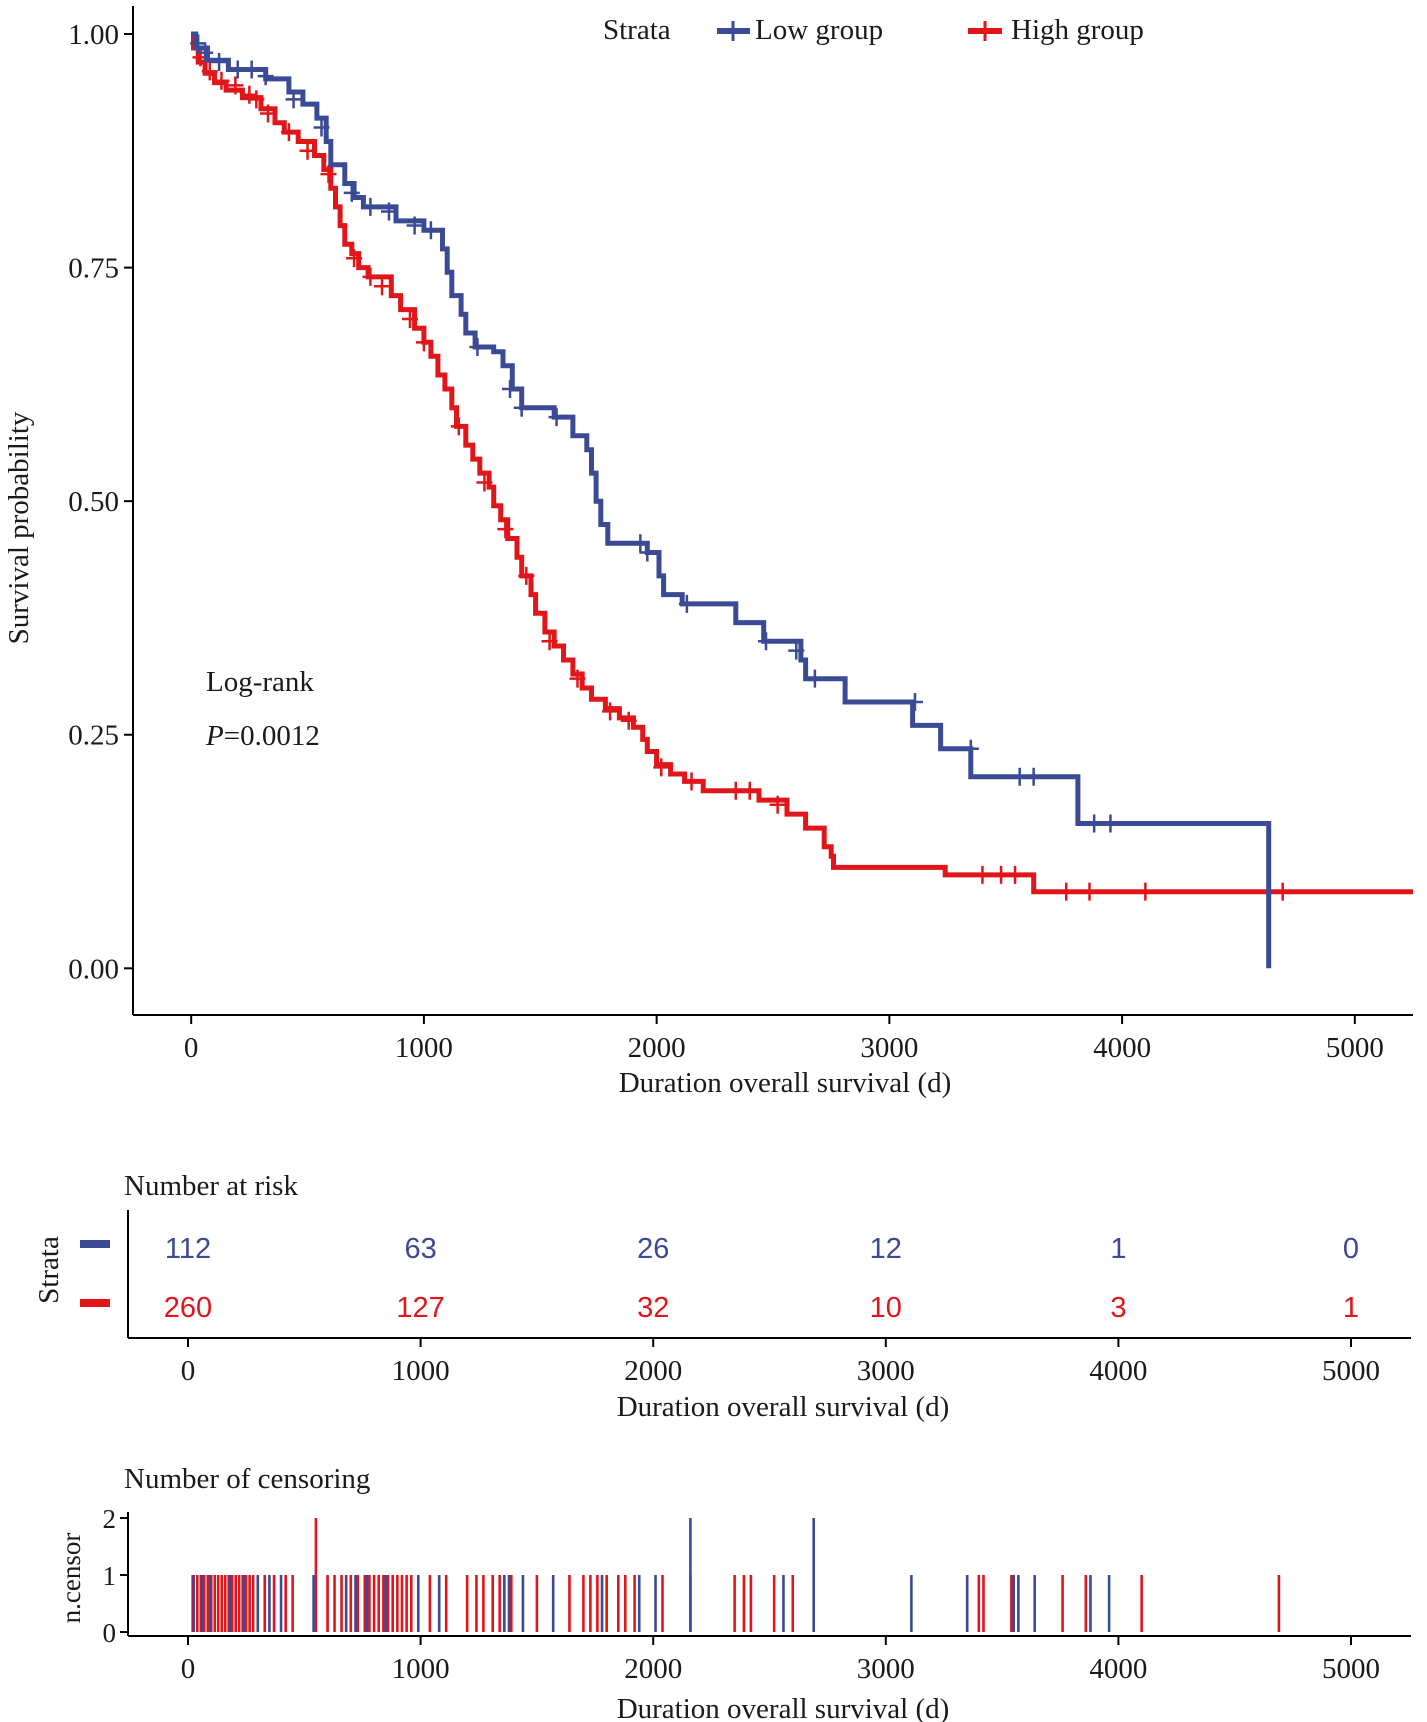 This screenshot has height=1722, width=1427. What do you see at coordinates (1077, 30) in the screenshot?
I see `legend-label-high: High group` at bounding box center [1077, 30].